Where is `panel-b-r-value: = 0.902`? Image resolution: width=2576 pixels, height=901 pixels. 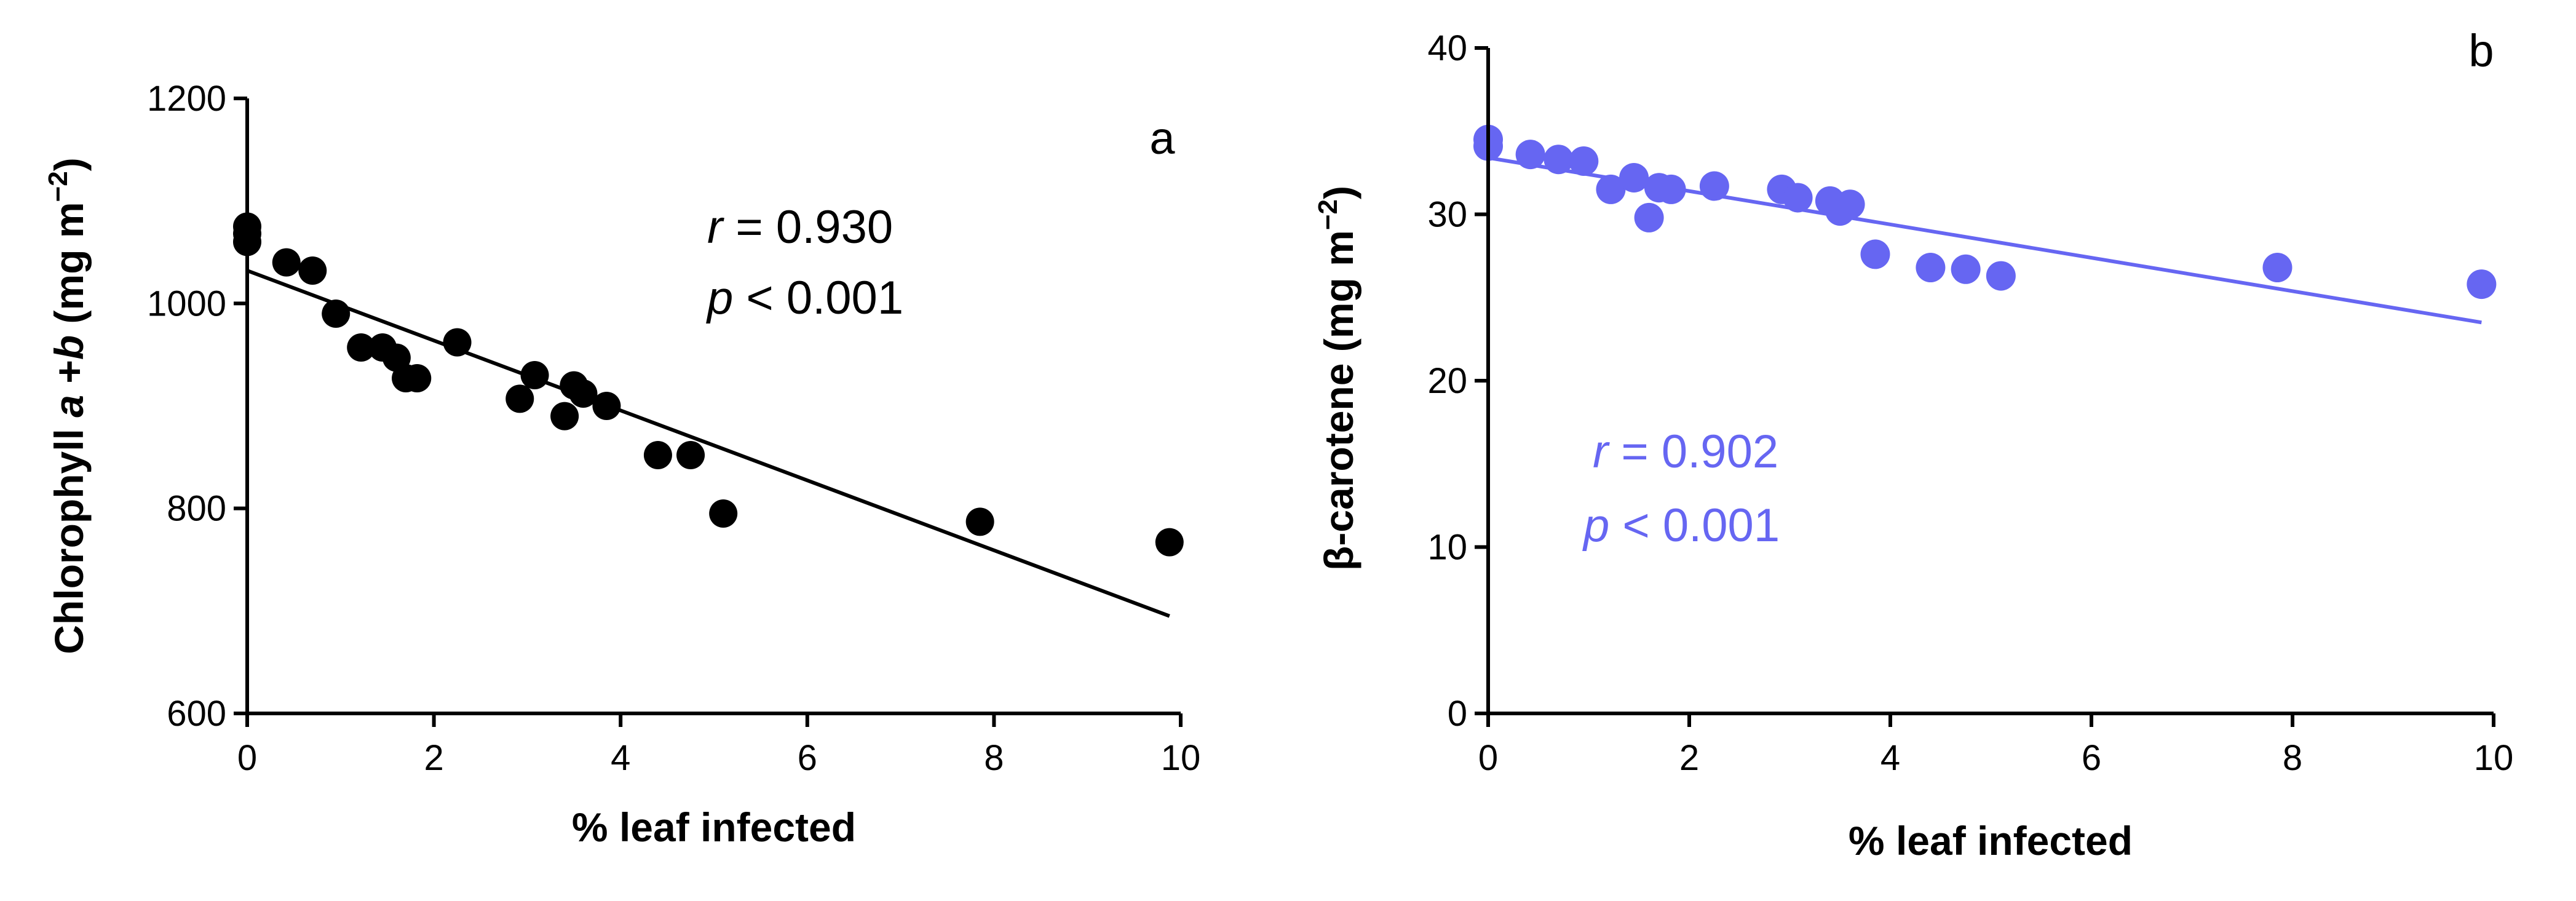
panel-b-r-value: = 0.902 is located at coordinates (1693, 452).